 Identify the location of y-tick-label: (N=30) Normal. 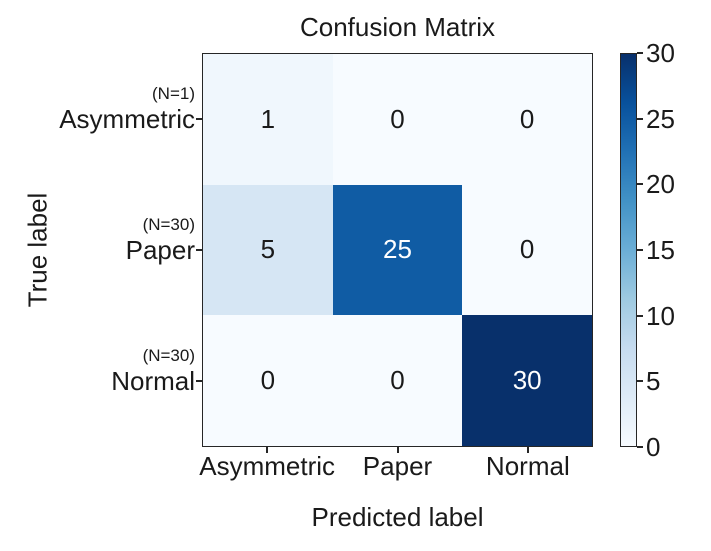
(153, 371).